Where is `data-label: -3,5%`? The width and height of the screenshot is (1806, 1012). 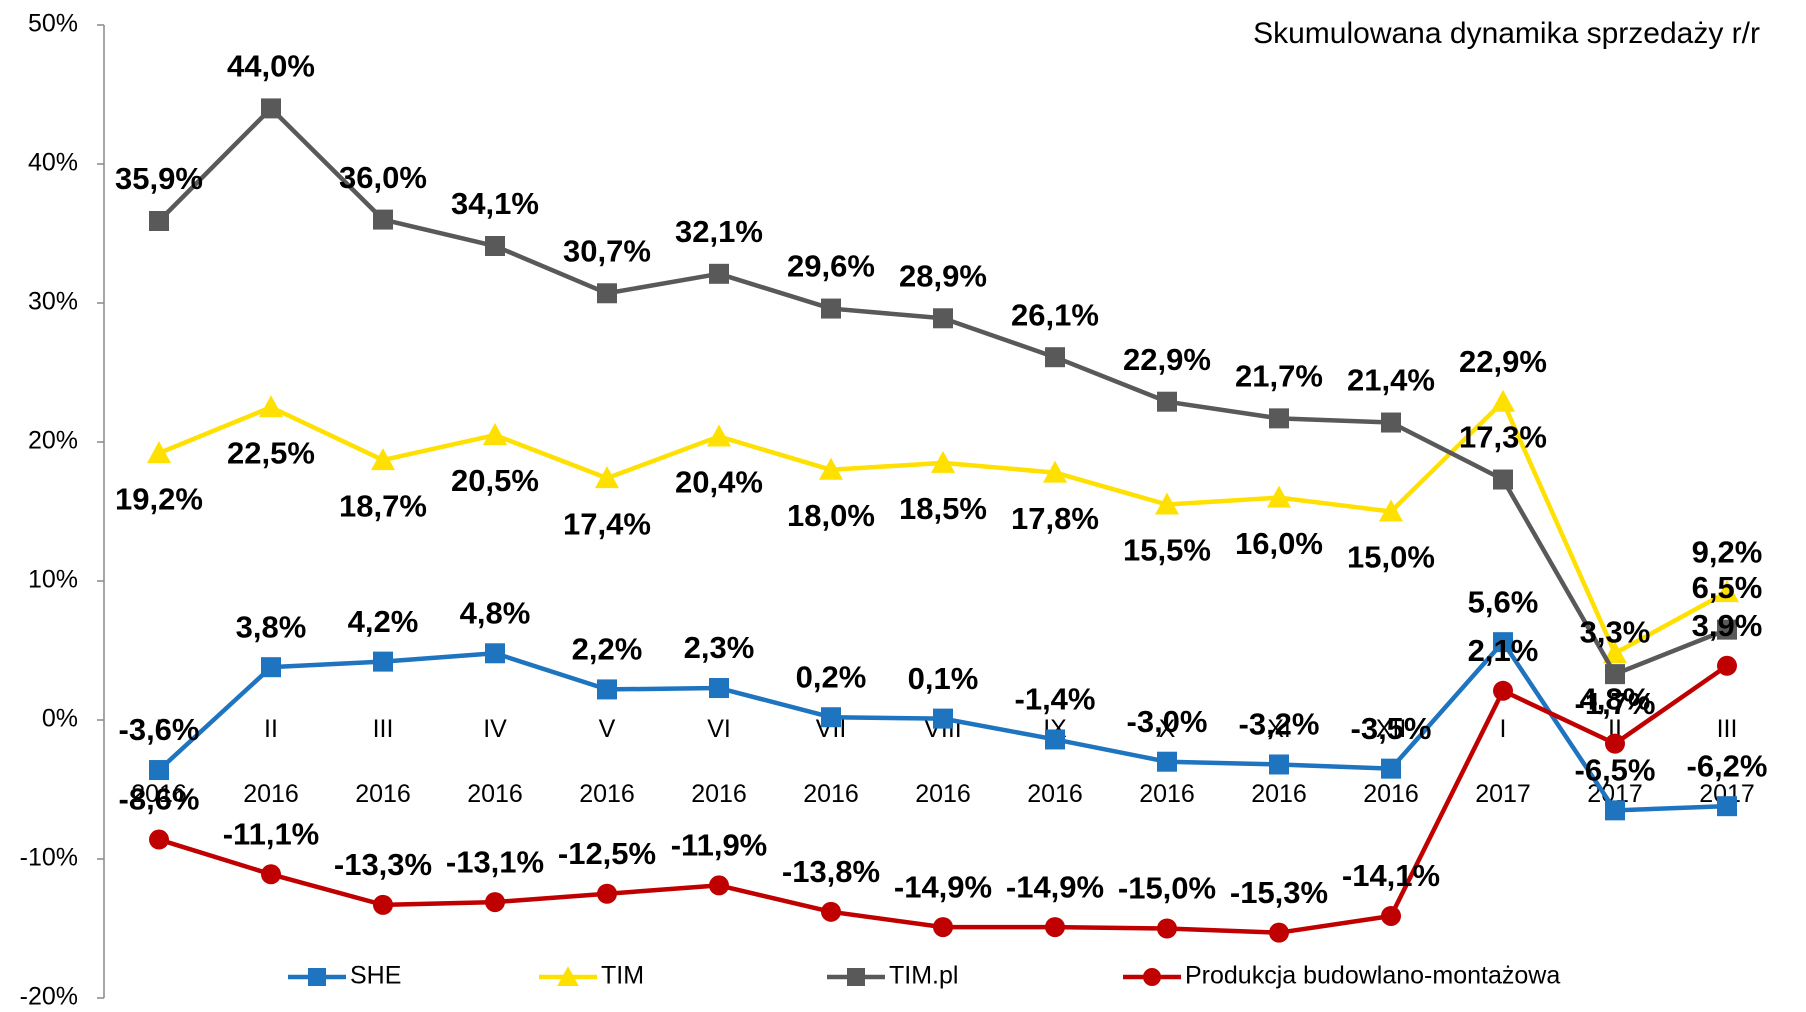
data-label: -3,5% is located at coordinates (1391, 728).